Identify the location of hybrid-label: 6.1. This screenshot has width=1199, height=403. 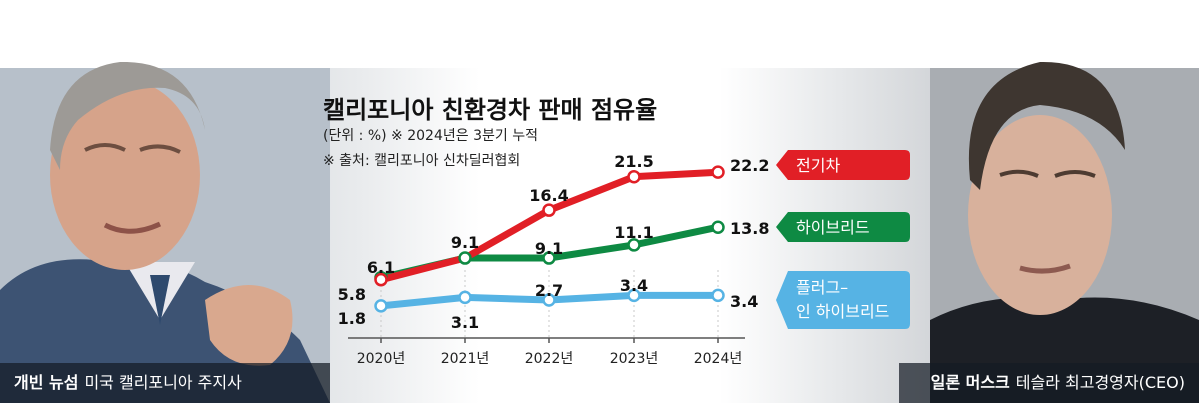
(381, 267).